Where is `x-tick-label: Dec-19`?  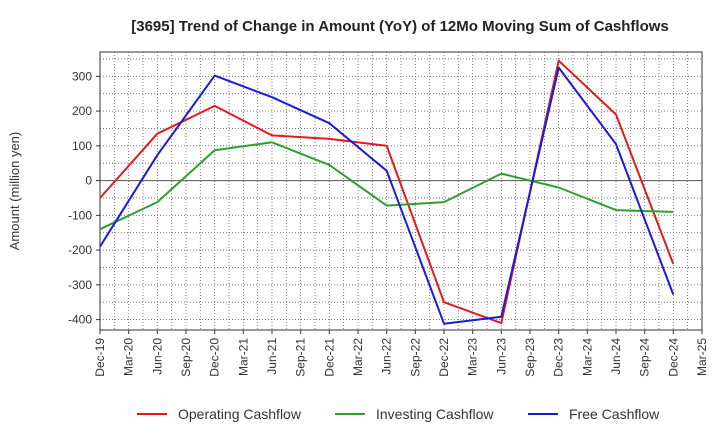
x-tick-label: Dec-19 is located at coordinates (100, 357).